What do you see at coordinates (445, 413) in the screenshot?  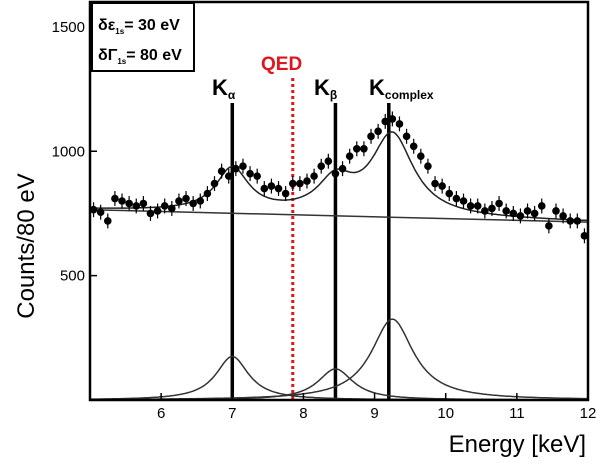 I see `x-tick-label: 10` at bounding box center [445, 413].